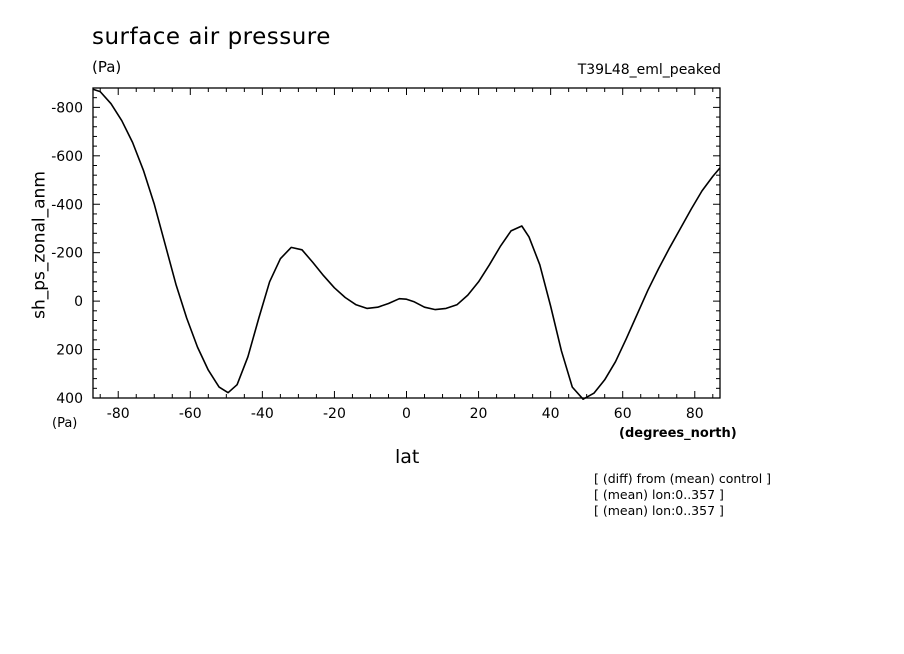  What do you see at coordinates (107, 67) in the screenshot?
I see `units-label-top: (Pa)` at bounding box center [107, 67].